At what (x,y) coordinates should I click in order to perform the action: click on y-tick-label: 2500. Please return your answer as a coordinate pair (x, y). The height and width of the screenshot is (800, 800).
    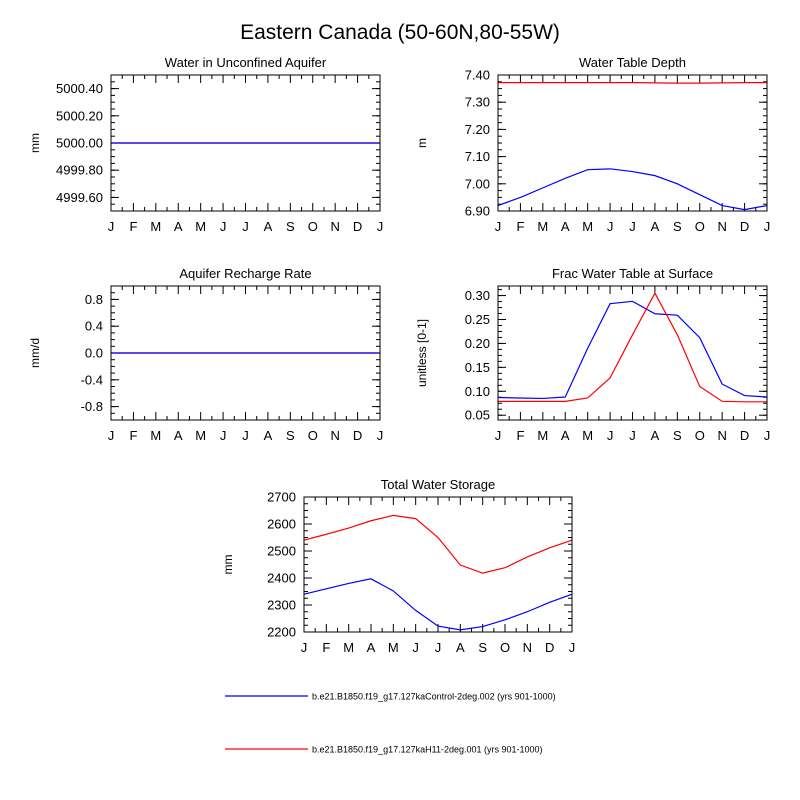
    Looking at the image, I should click on (281, 551).